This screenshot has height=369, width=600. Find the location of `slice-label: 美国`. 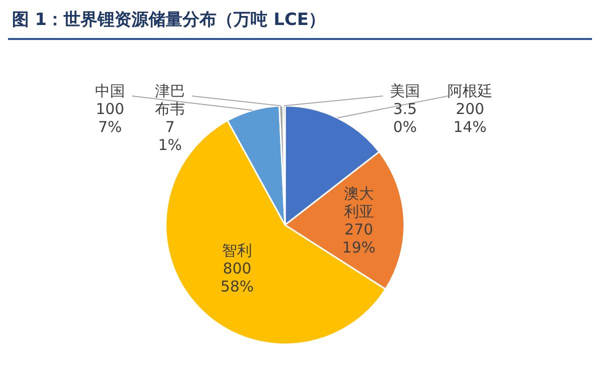

slice-label: 美国 is located at coordinates (405, 91).